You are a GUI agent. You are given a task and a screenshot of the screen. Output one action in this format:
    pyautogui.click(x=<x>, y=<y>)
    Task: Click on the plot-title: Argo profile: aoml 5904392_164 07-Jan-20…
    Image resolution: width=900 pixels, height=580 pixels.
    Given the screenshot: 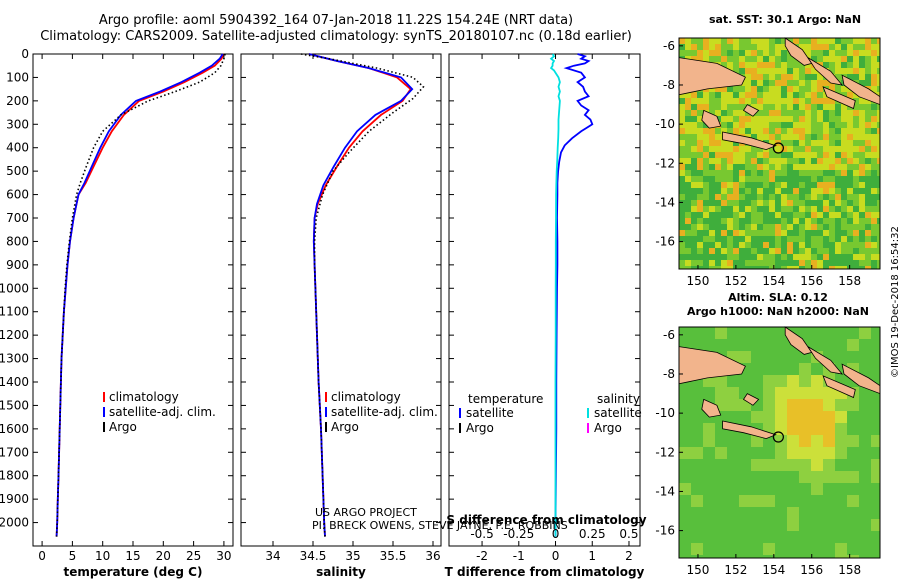 What is the action you would take?
    pyautogui.click(x=336, y=20)
    